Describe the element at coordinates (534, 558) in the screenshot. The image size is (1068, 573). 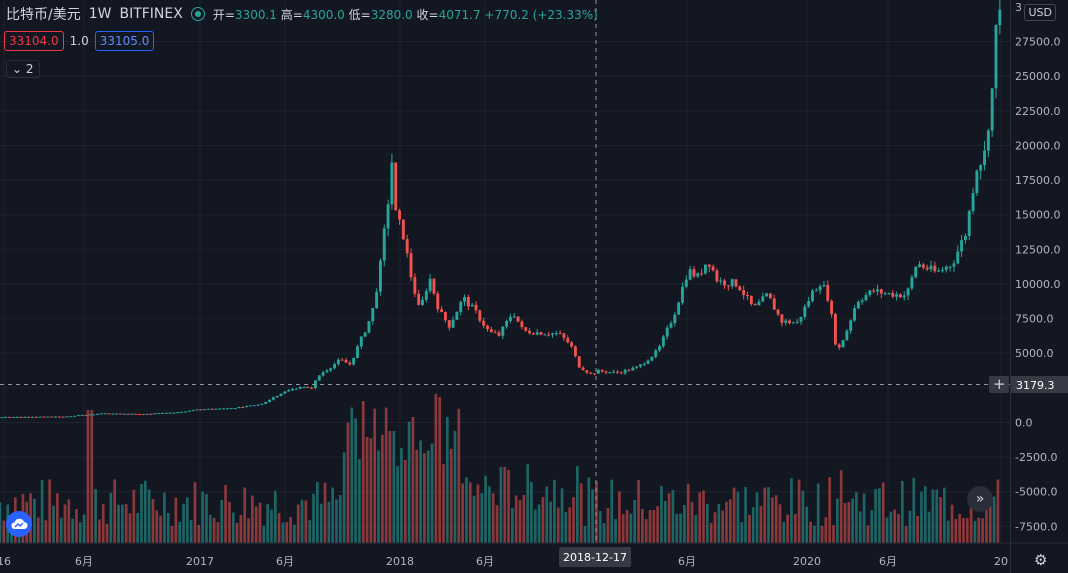
I see `x-axis-area` at that location.